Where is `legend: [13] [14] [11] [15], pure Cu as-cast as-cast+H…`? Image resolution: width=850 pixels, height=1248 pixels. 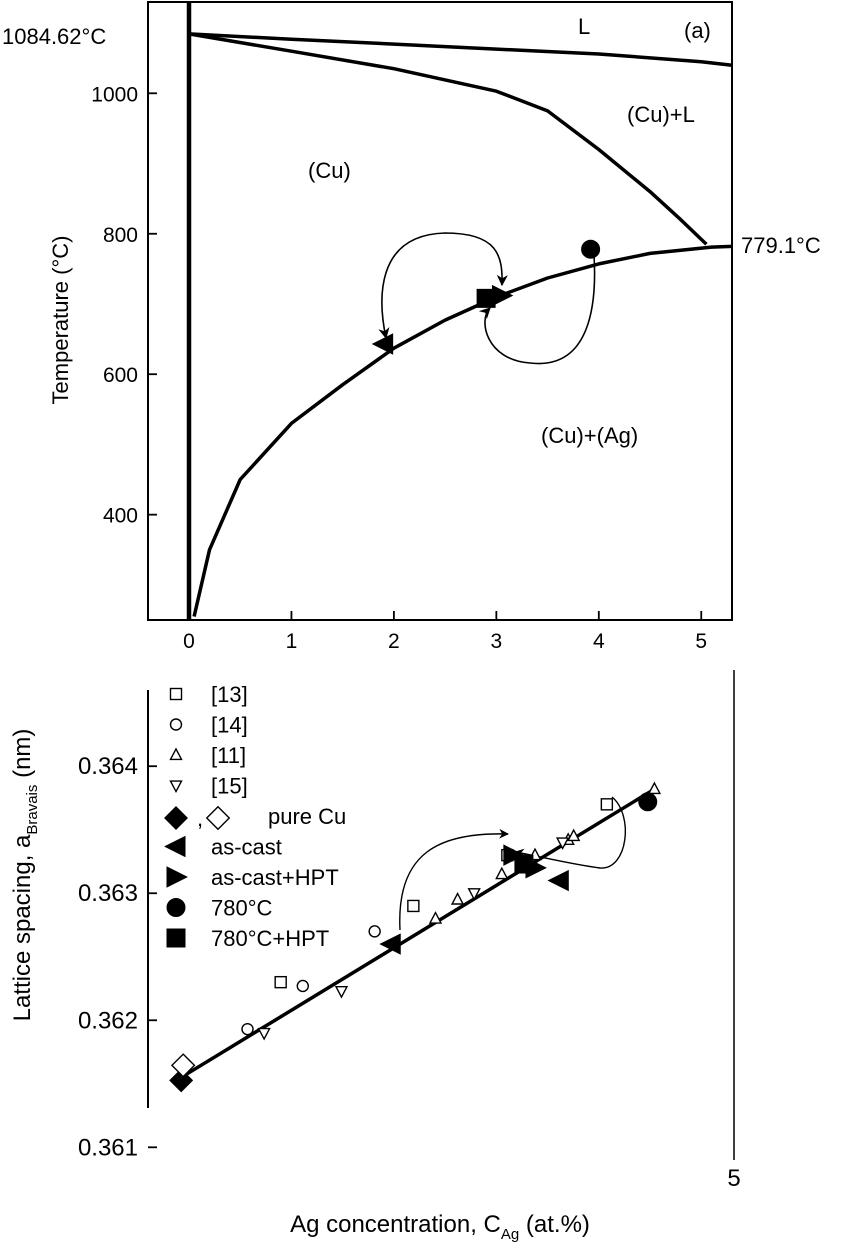
legend: [13] [14] [11] [15], pure Cu as-cast as-cast+H… is located at coordinates (255, 816).